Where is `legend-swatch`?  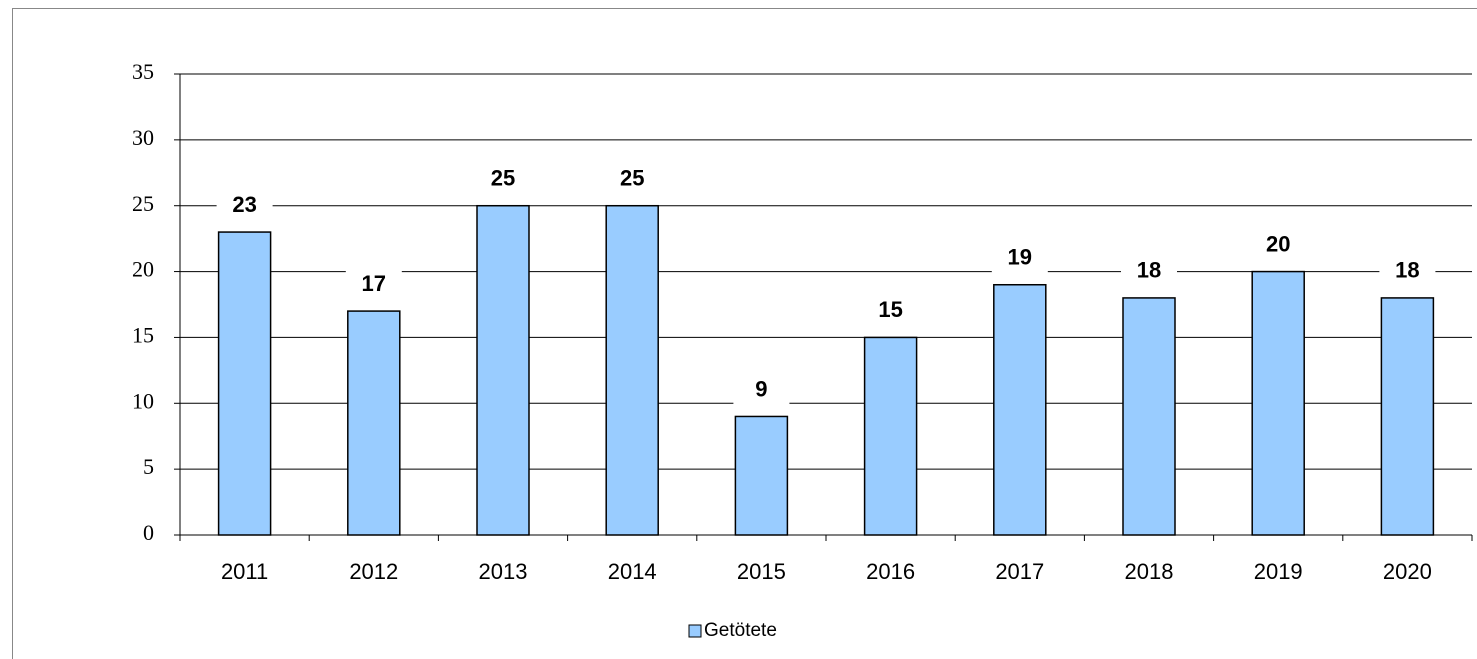 legend-swatch is located at coordinates (695, 631).